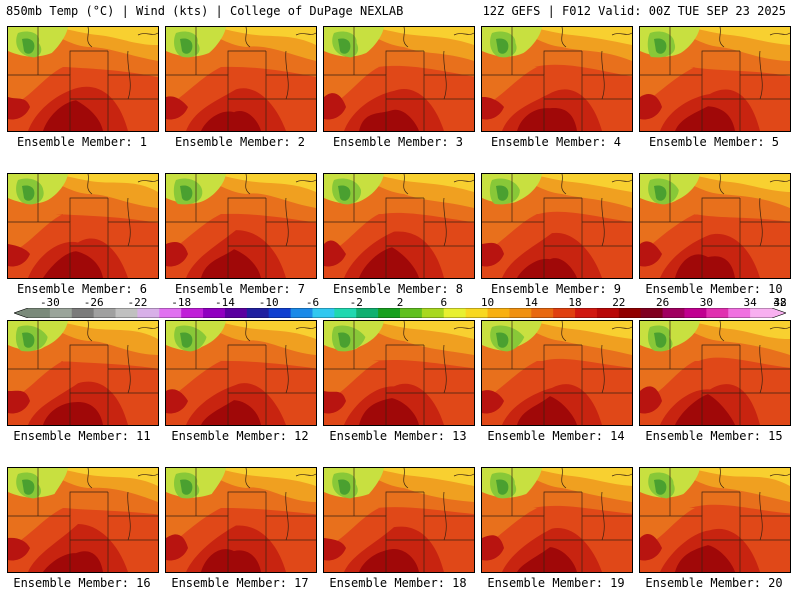 This screenshot has width=800, height=600. I want to click on colorbar-tick-label: 18, so click(575, 302).